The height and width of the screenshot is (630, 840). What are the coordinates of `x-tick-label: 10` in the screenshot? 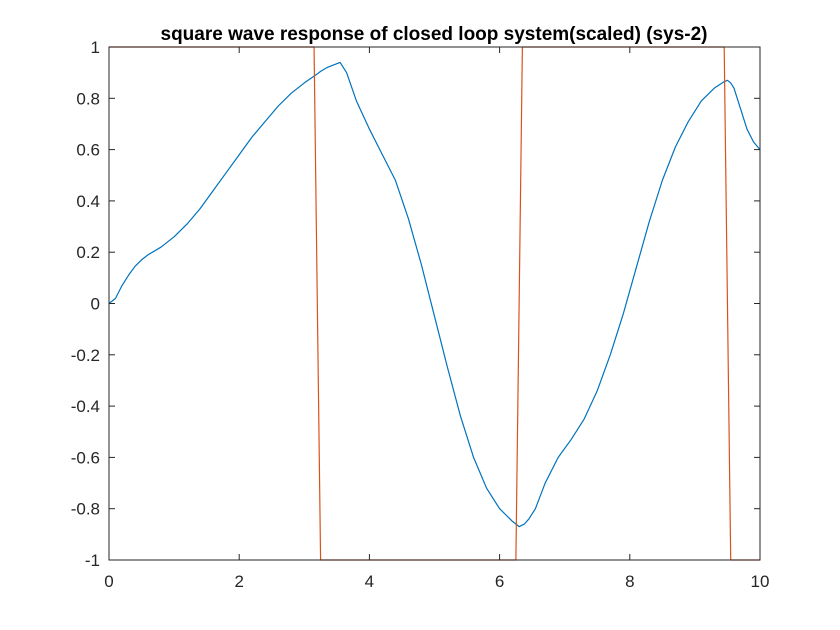 It's located at (760, 581).